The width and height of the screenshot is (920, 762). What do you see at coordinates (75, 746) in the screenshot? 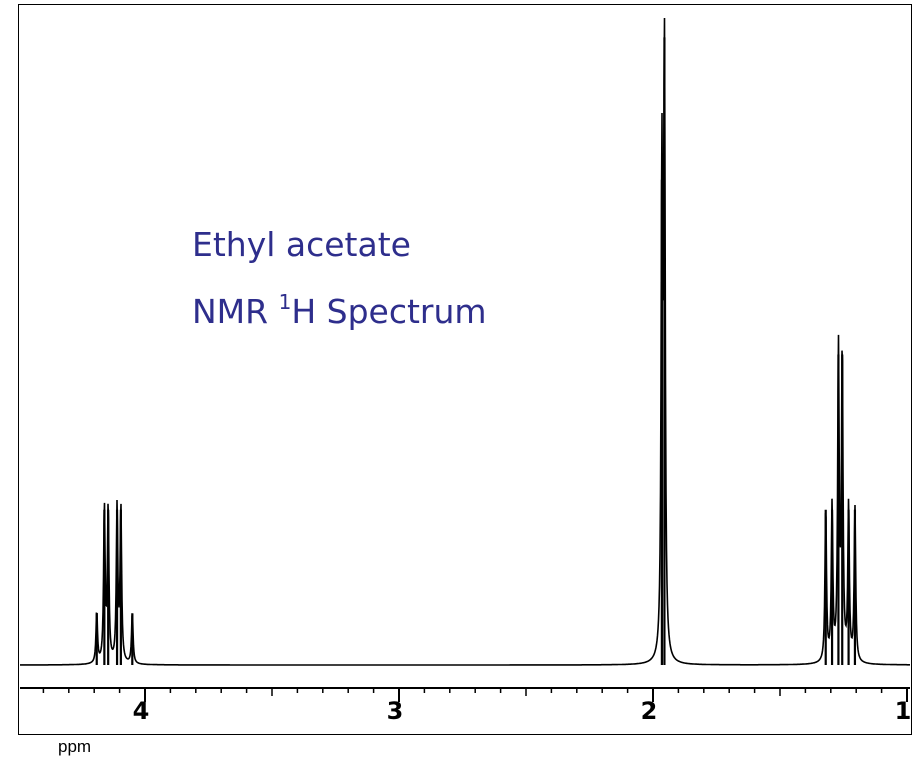
I see `x-axis-label: ppm` at bounding box center [75, 746].